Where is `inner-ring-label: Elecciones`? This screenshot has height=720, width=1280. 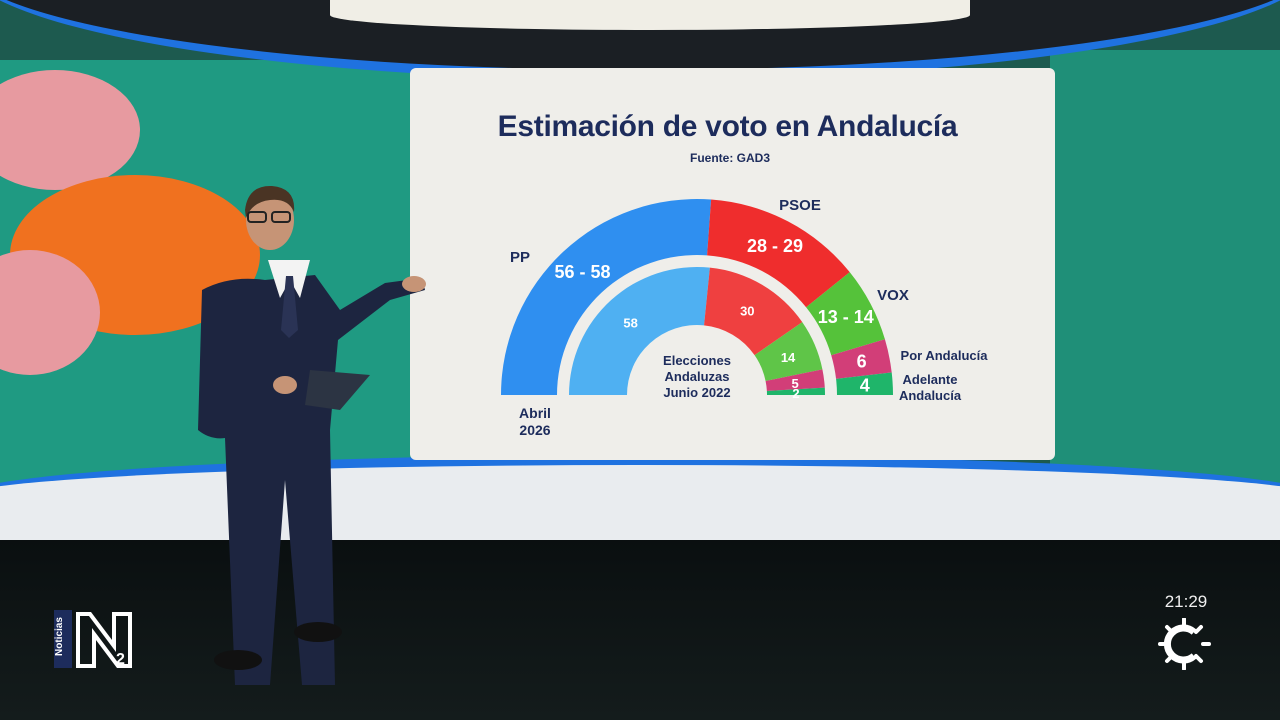 inner-ring-label: Elecciones is located at coordinates (697, 360).